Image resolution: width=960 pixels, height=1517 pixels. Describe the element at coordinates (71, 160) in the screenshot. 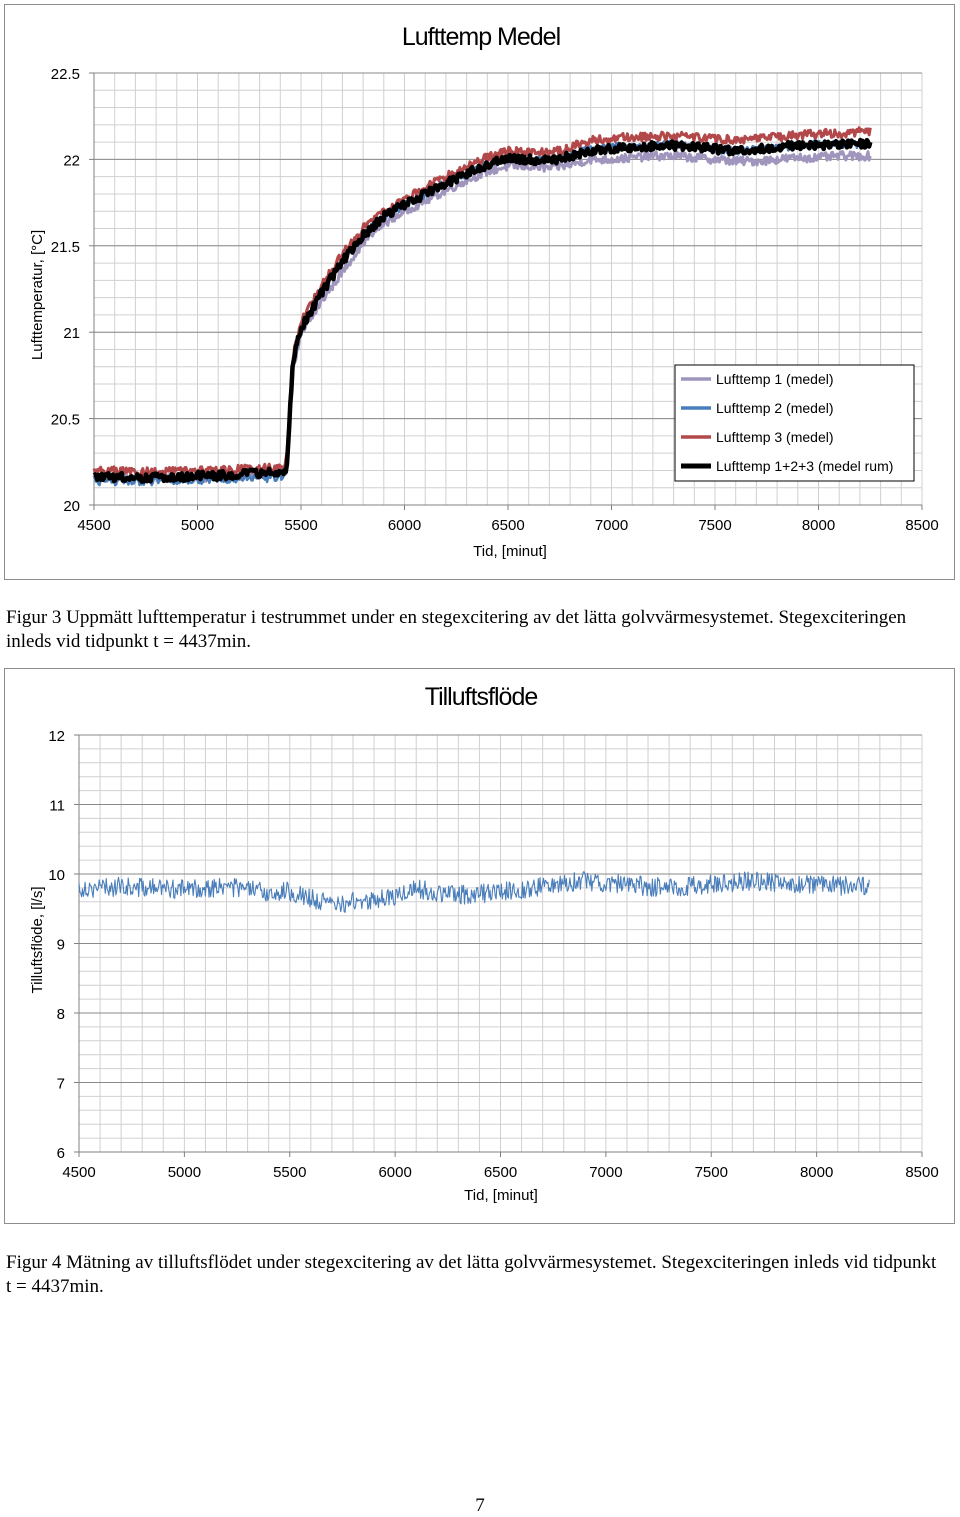

I see `y-tick-label: 22` at that location.